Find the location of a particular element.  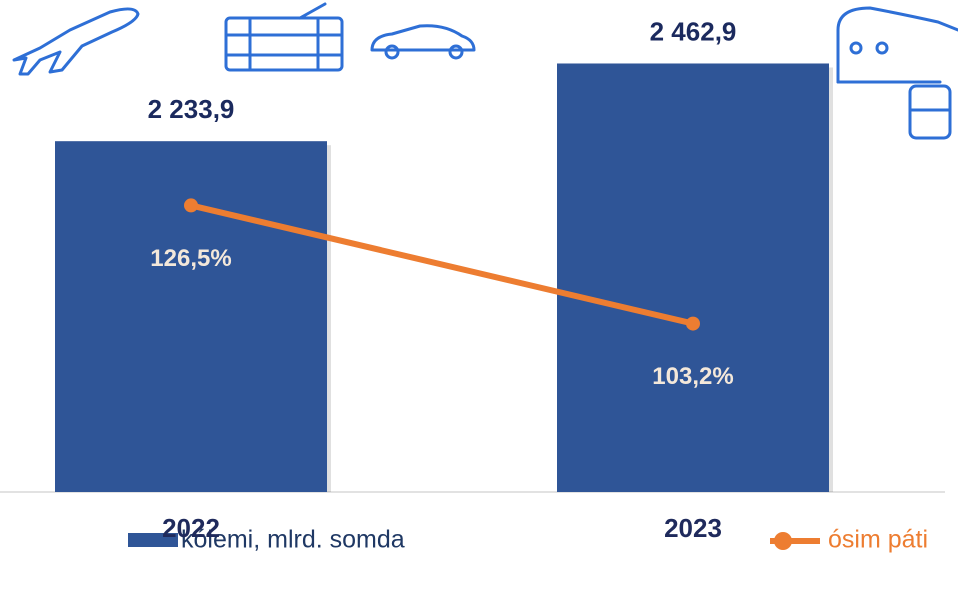

plane-icon is located at coordinates (76, 41).